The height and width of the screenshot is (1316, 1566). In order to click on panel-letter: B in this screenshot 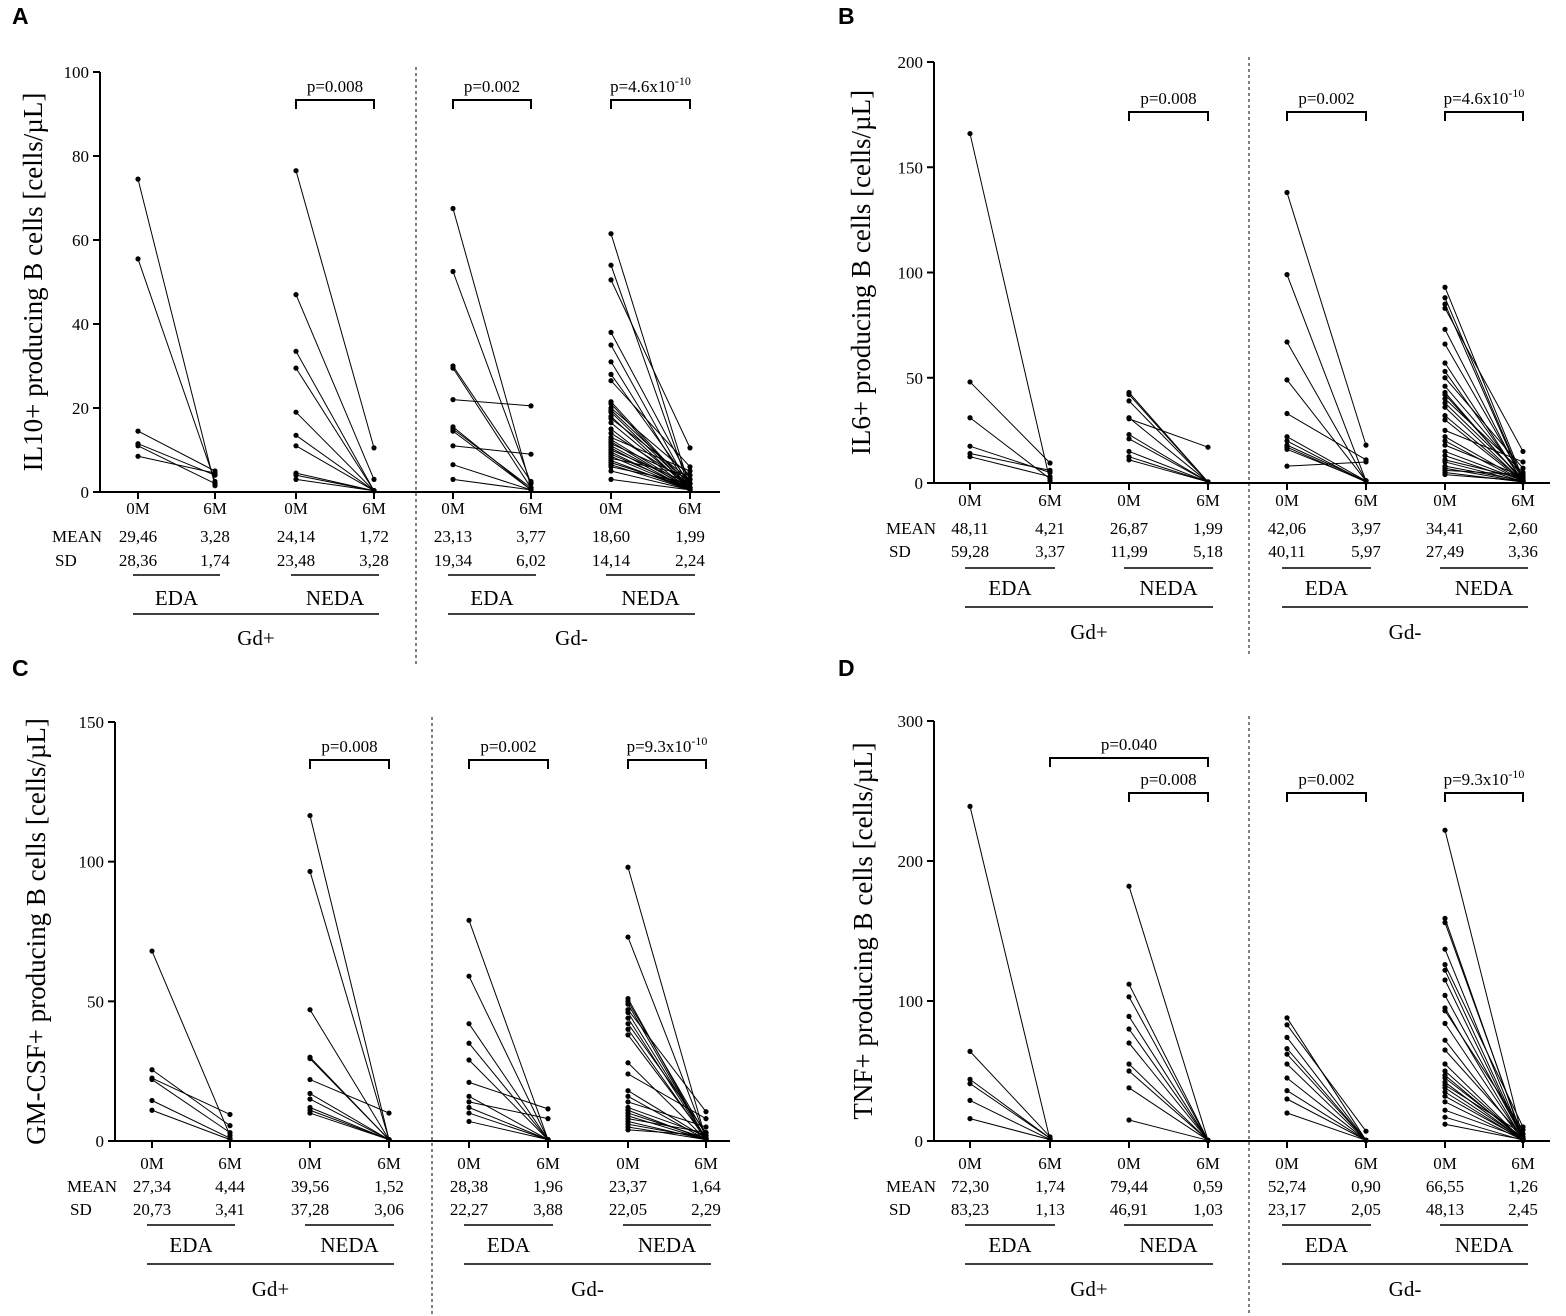, I will do `click(846, 16)`.